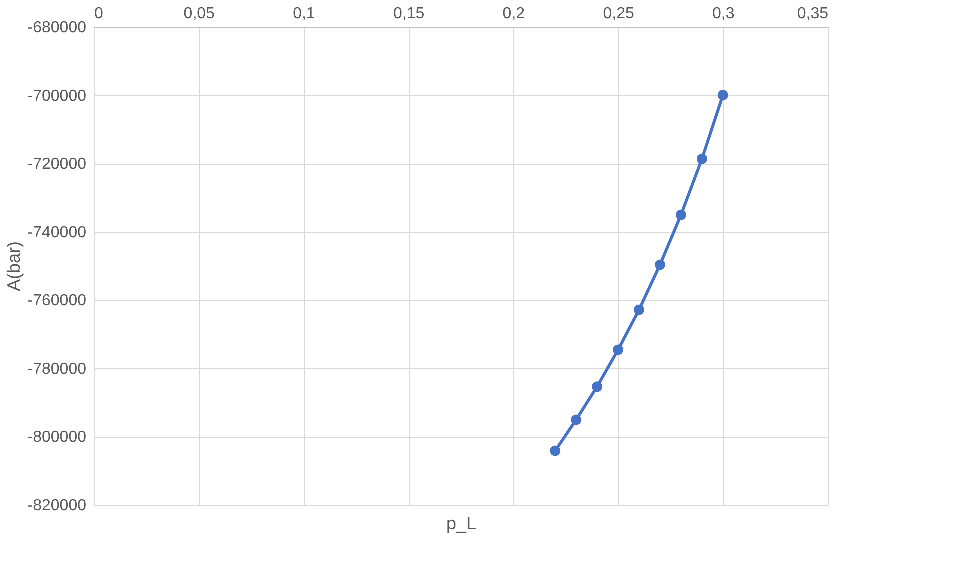  Describe the element at coordinates (461, 524) in the screenshot. I see `x-axis-title: p_L` at that location.